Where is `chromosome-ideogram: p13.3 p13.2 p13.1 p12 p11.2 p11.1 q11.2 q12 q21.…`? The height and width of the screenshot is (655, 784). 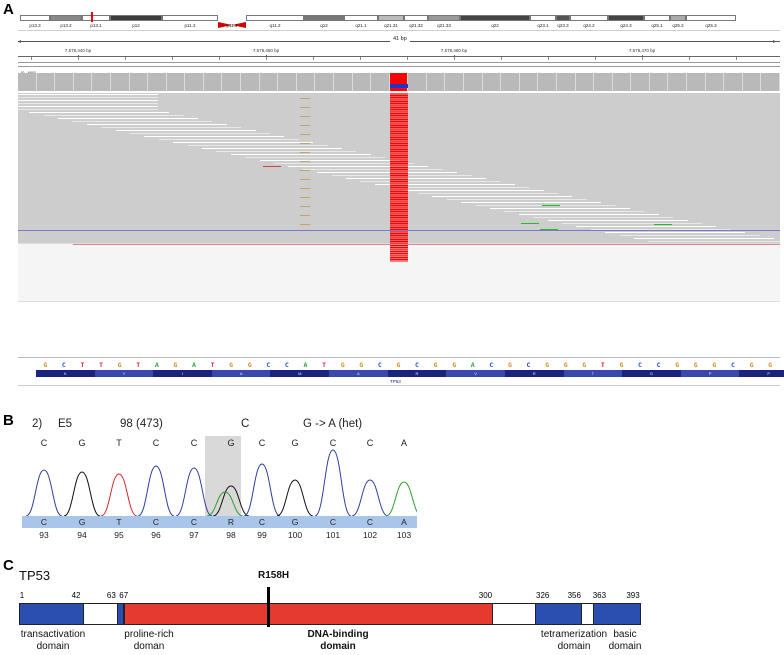
chromosome-ideogram: p13.3 p13.2 p13.1 p12 p11.2 p11.1 q11.2 q12 q21.… is located at coordinates (399, 20).